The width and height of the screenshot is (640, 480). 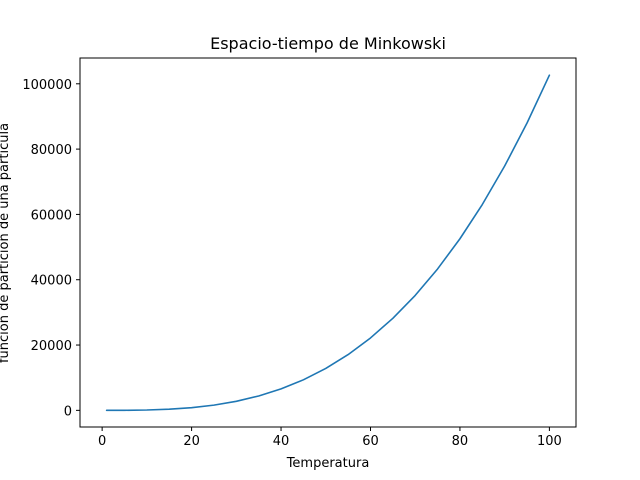 I want to click on x-tick-label: 60, so click(x=370, y=441).